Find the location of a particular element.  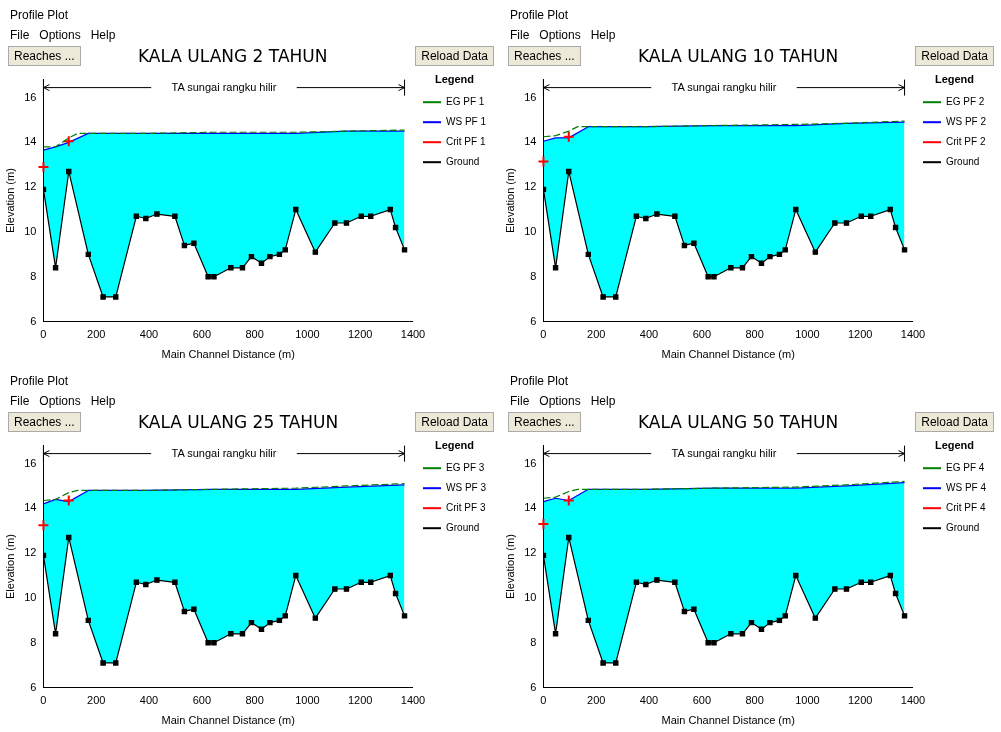

legend-label: WS PF 2 is located at coordinates (966, 121).